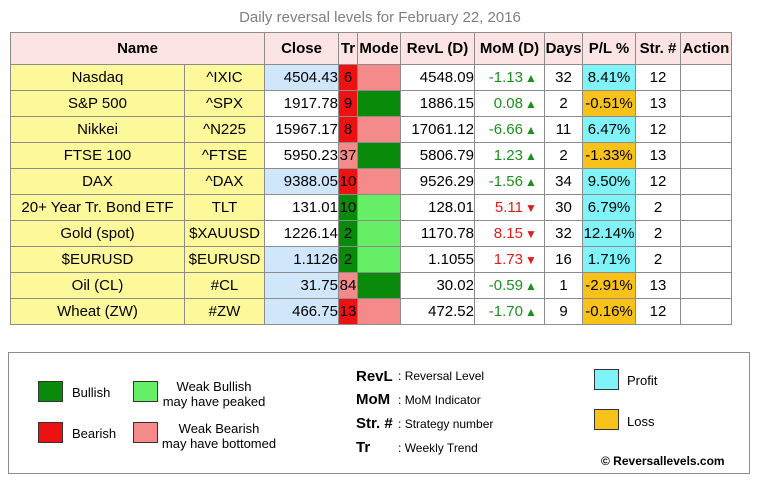 The height and width of the screenshot is (480, 760). What do you see at coordinates (563, 48) in the screenshot?
I see `header-days: Days` at bounding box center [563, 48].